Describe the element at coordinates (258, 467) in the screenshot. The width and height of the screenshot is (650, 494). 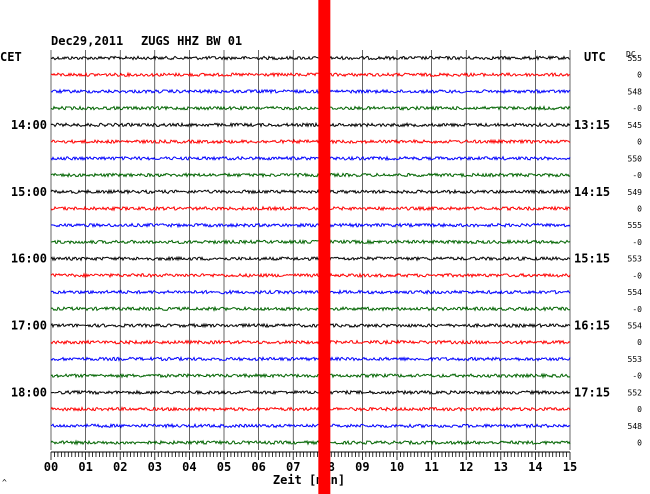
I see `x-tick-label: 06` at that location.